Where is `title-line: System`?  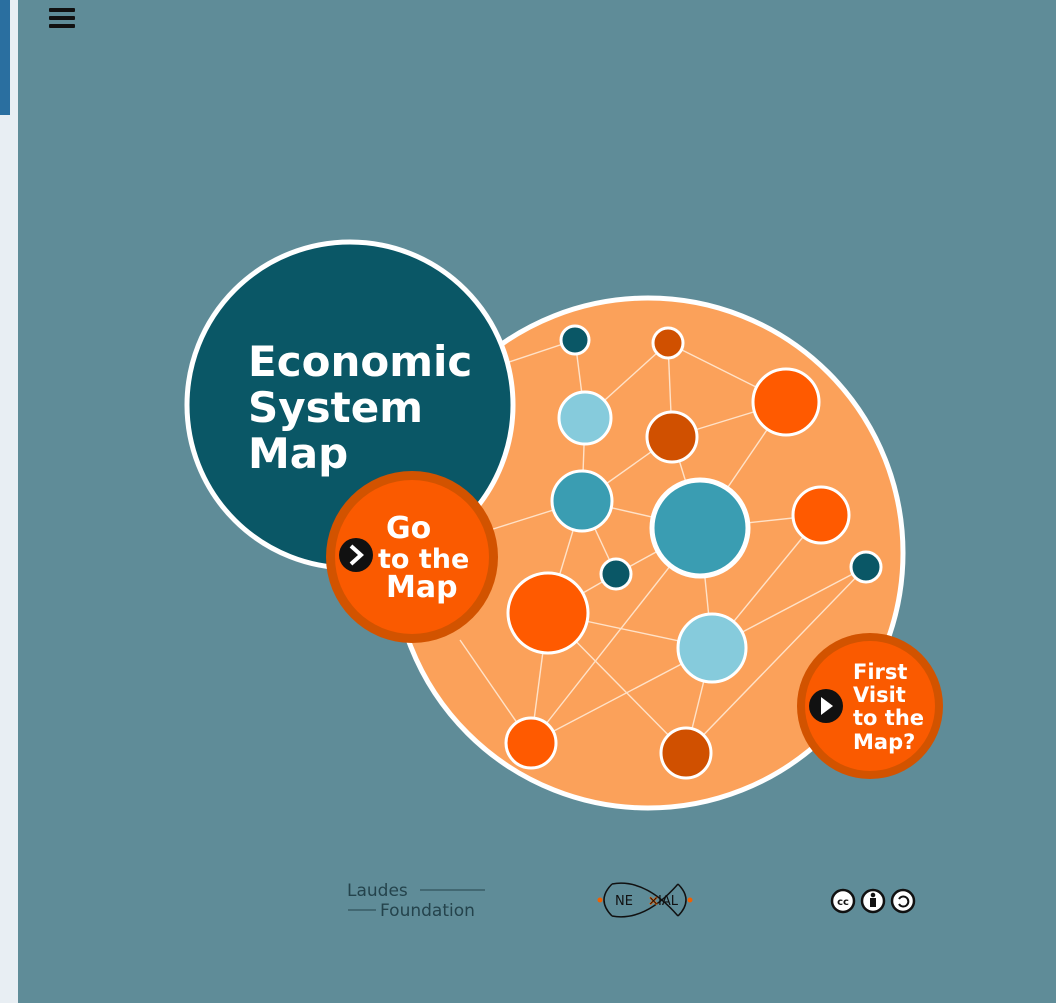
title-line: System is located at coordinates (335, 407).